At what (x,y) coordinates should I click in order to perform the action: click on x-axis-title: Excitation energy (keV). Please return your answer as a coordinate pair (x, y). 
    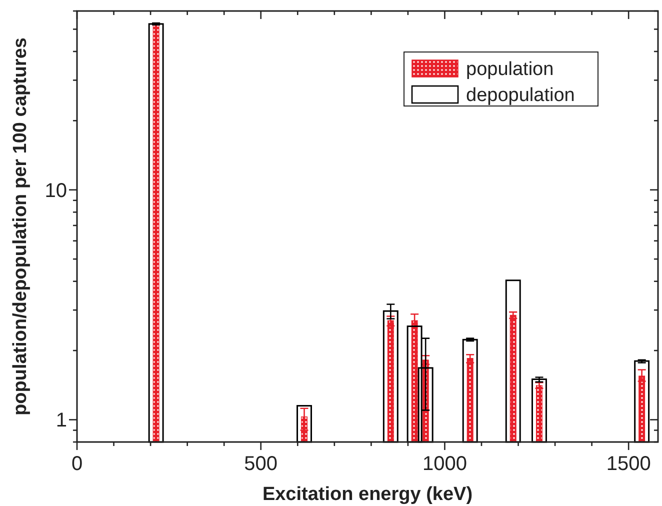
    Looking at the image, I should click on (367, 494).